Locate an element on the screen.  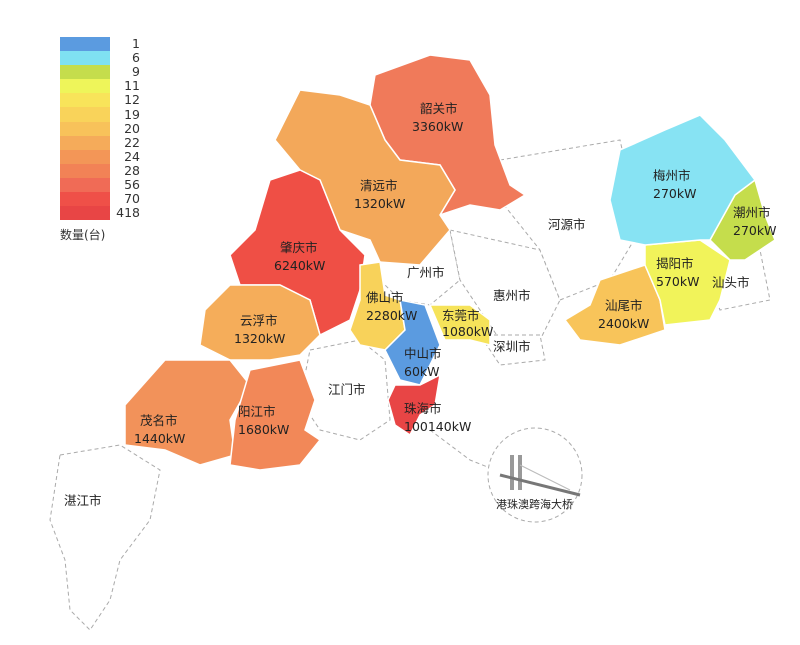
svg-text: 270kW is located at coordinates (674, 193).